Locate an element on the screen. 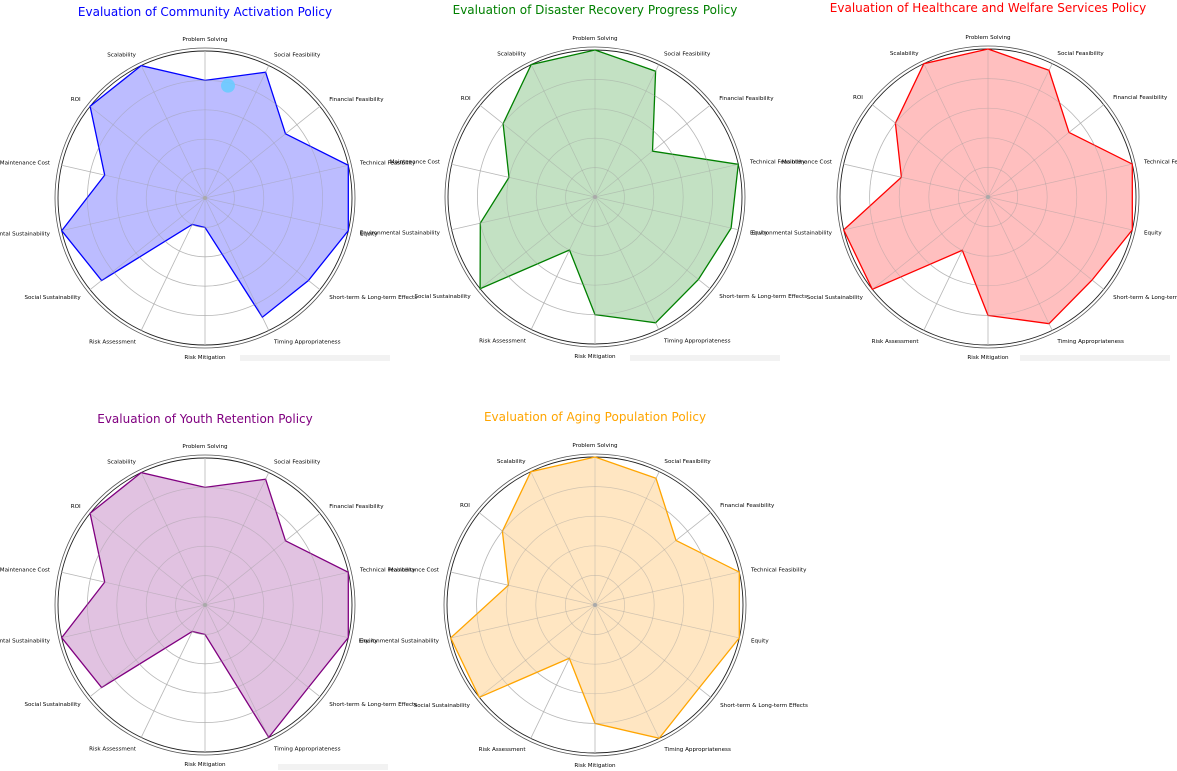  axis-label: Timing Appropriateness is located at coordinates (697, 341).